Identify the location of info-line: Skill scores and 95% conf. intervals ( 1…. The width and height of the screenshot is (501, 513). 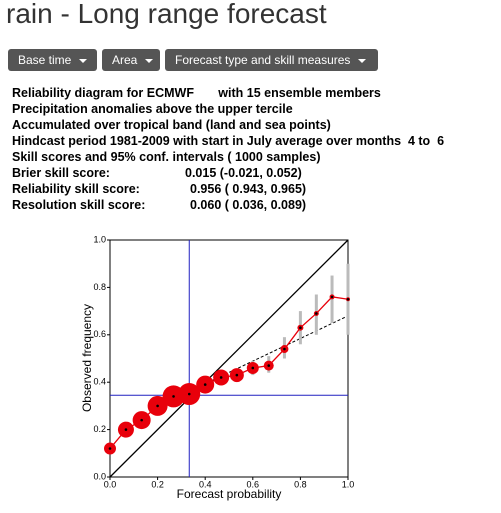
(166, 157).